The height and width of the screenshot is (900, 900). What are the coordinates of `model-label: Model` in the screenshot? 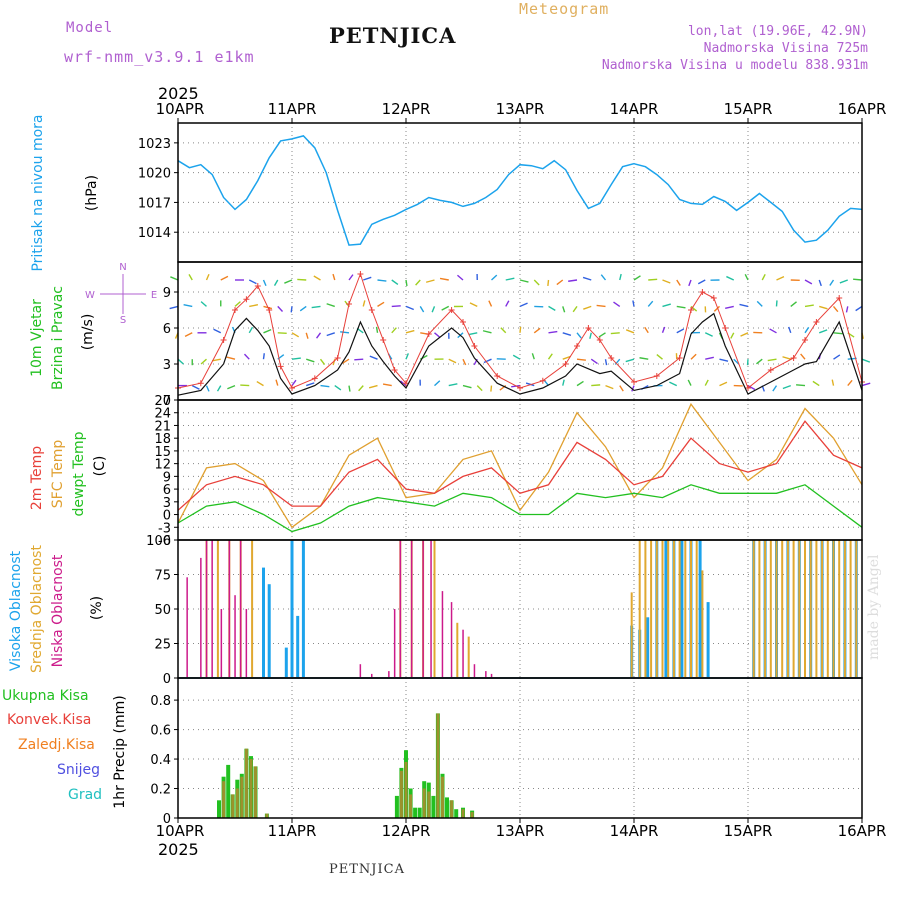 It's located at (90, 28).